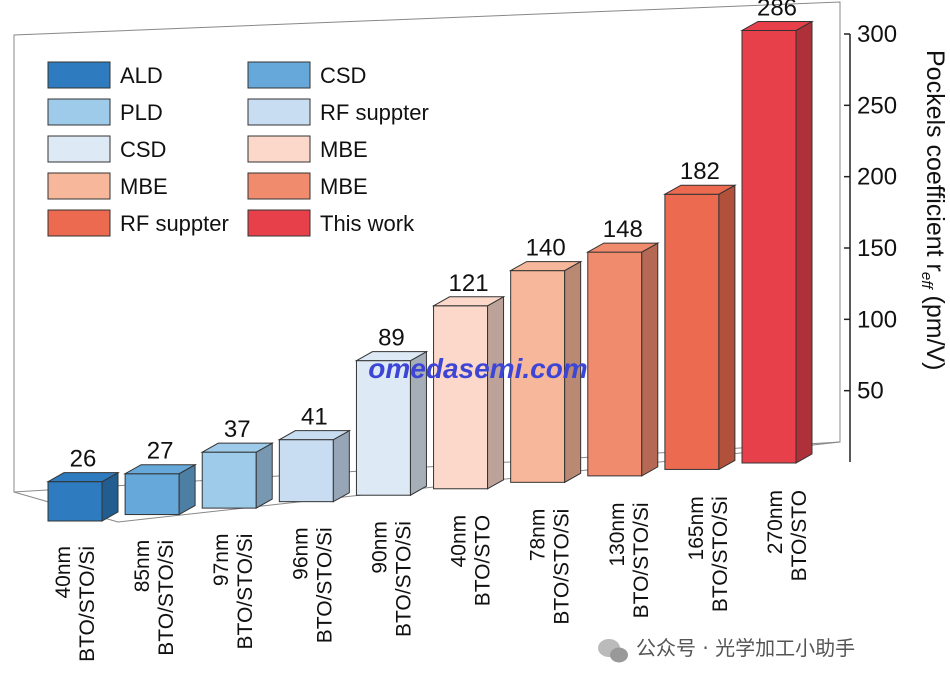 The height and width of the screenshot is (684, 950). I want to click on x-category-label: 97nm BTO/STO/Si, so click(233, 592).